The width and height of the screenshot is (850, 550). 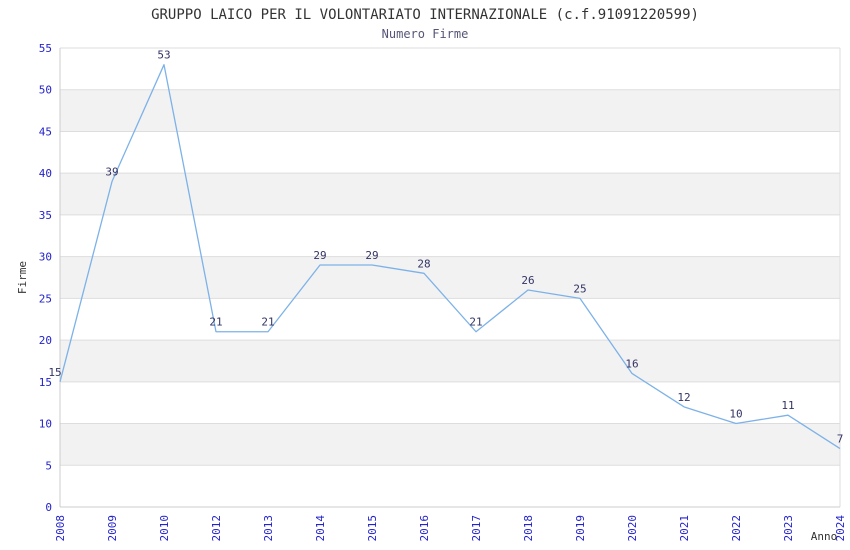 What do you see at coordinates (45, 48) in the screenshot?
I see `y-tick-label: 55` at bounding box center [45, 48].